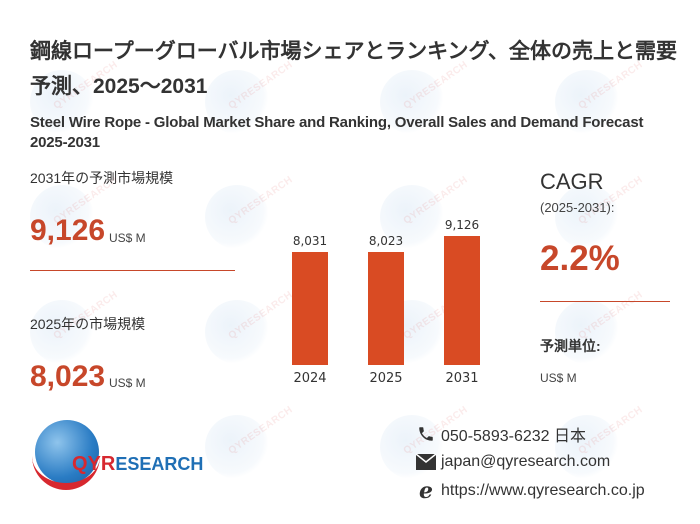  I want to click on logo-qyr: QYR, so click(94, 464).